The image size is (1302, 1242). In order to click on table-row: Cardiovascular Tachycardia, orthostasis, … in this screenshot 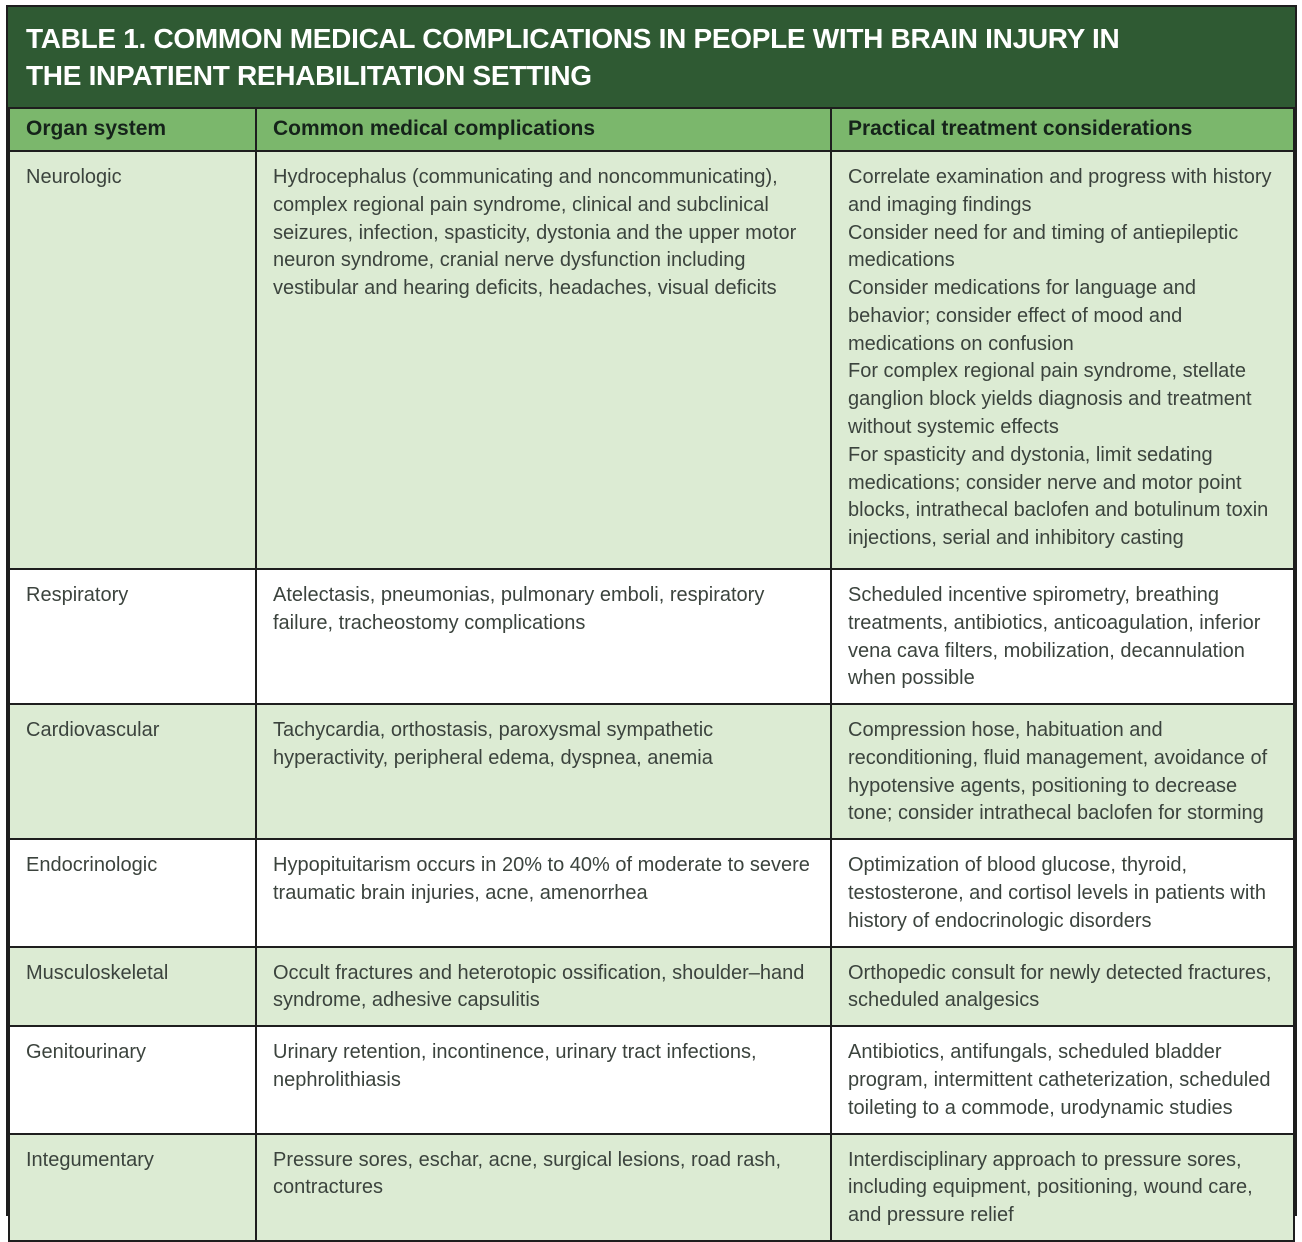, I will do `click(651, 772)`.